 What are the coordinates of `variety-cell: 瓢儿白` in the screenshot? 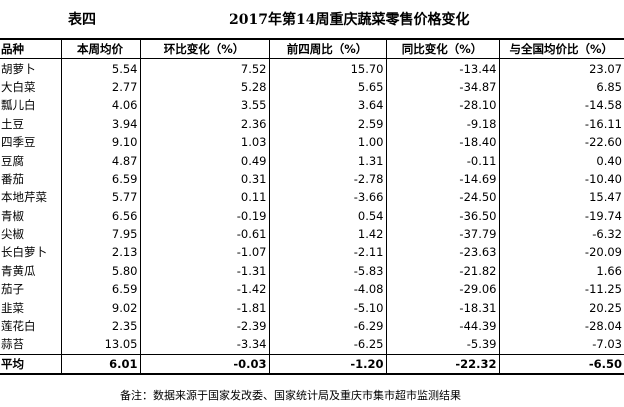 It's located at (31, 105).